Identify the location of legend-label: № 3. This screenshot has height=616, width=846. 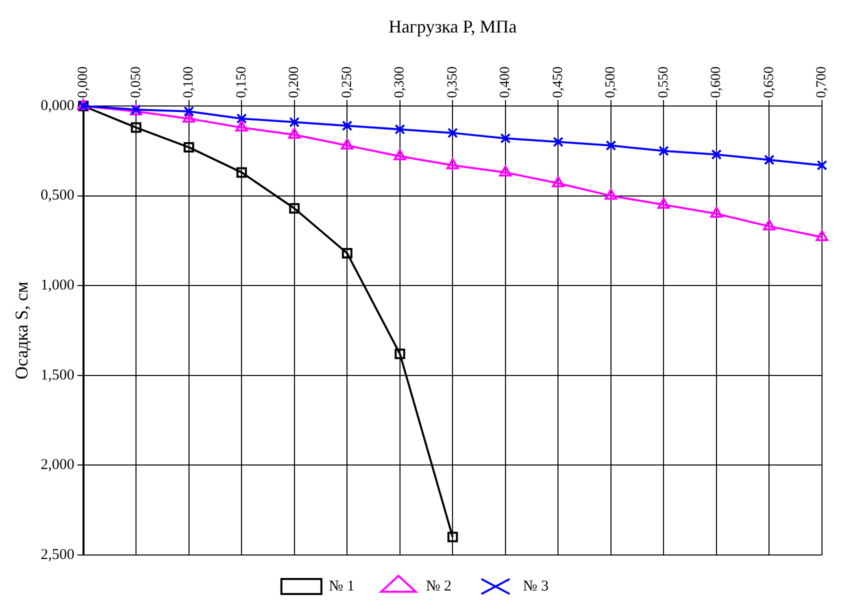
(536, 586).